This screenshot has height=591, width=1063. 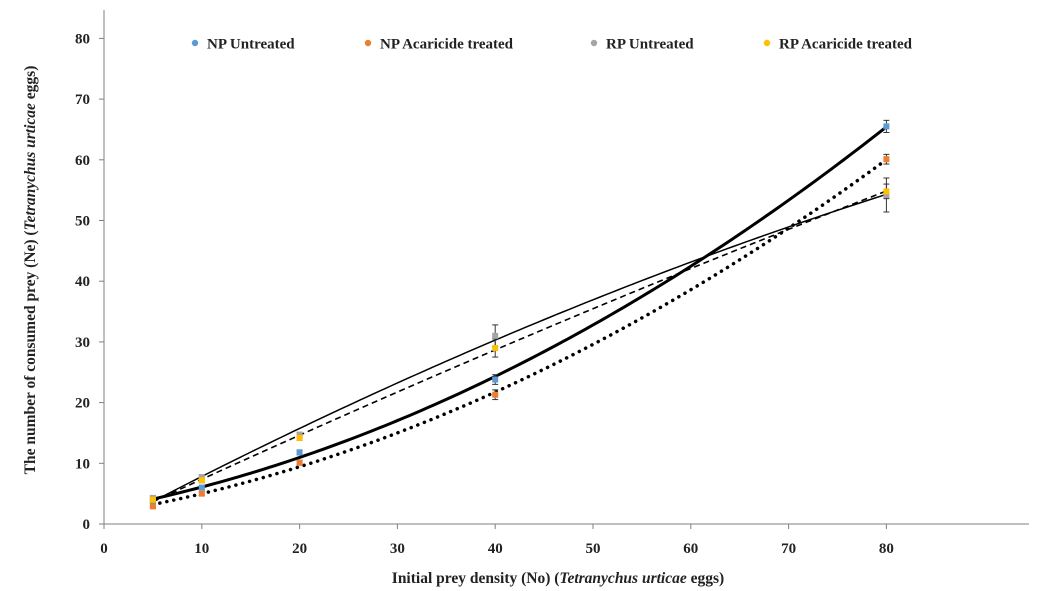 What do you see at coordinates (82, 100) in the screenshot?
I see `y-tick-label: 70` at bounding box center [82, 100].